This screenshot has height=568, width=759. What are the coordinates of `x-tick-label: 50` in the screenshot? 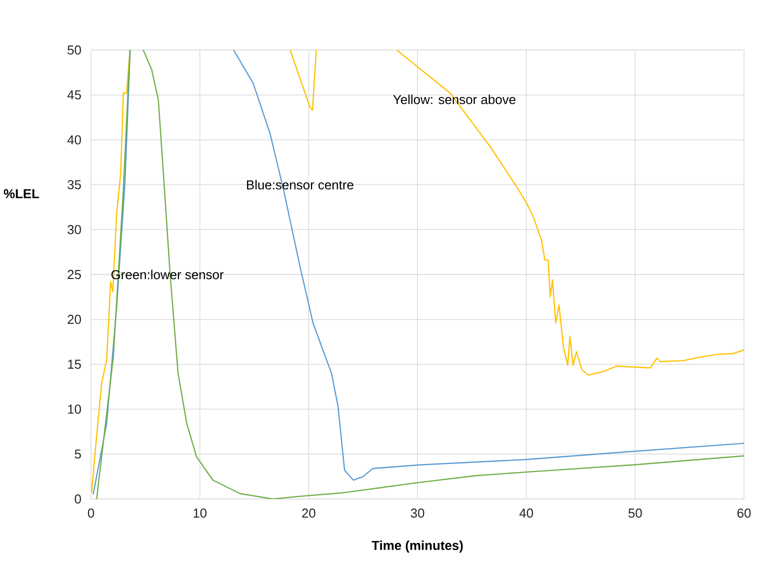 It's located at (635, 513).